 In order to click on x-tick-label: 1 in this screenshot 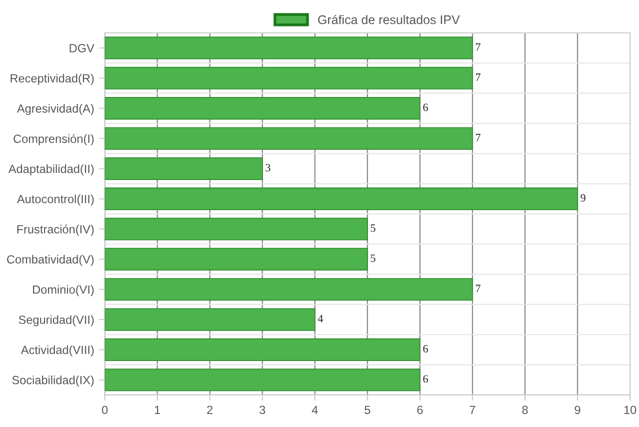, I will do `click(157, 410)`.